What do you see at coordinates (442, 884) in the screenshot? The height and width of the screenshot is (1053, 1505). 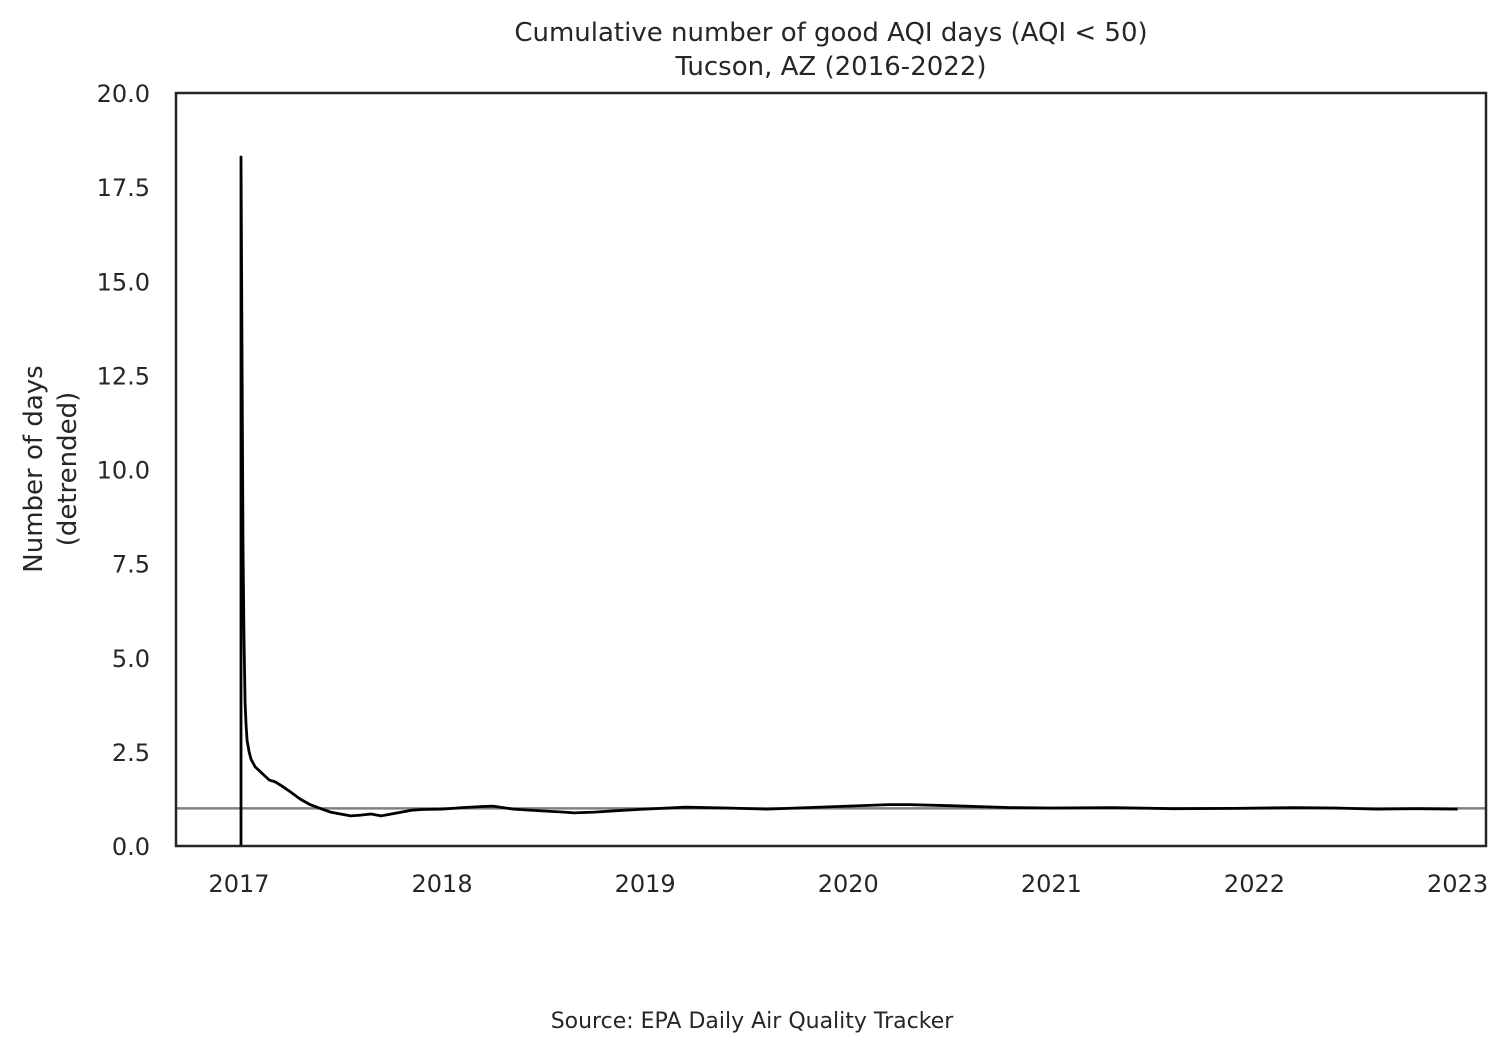 I see `x-tick-label: 2018` at bounding box center [442, 884].